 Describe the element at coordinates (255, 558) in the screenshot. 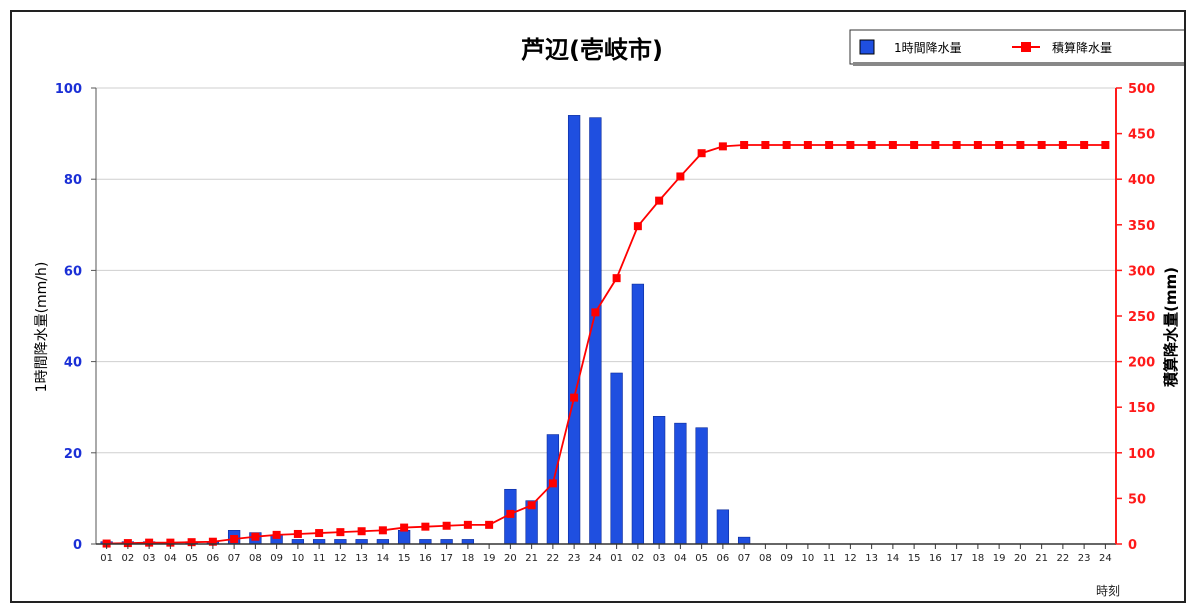

I see `x-tick-label: 08` at that location.